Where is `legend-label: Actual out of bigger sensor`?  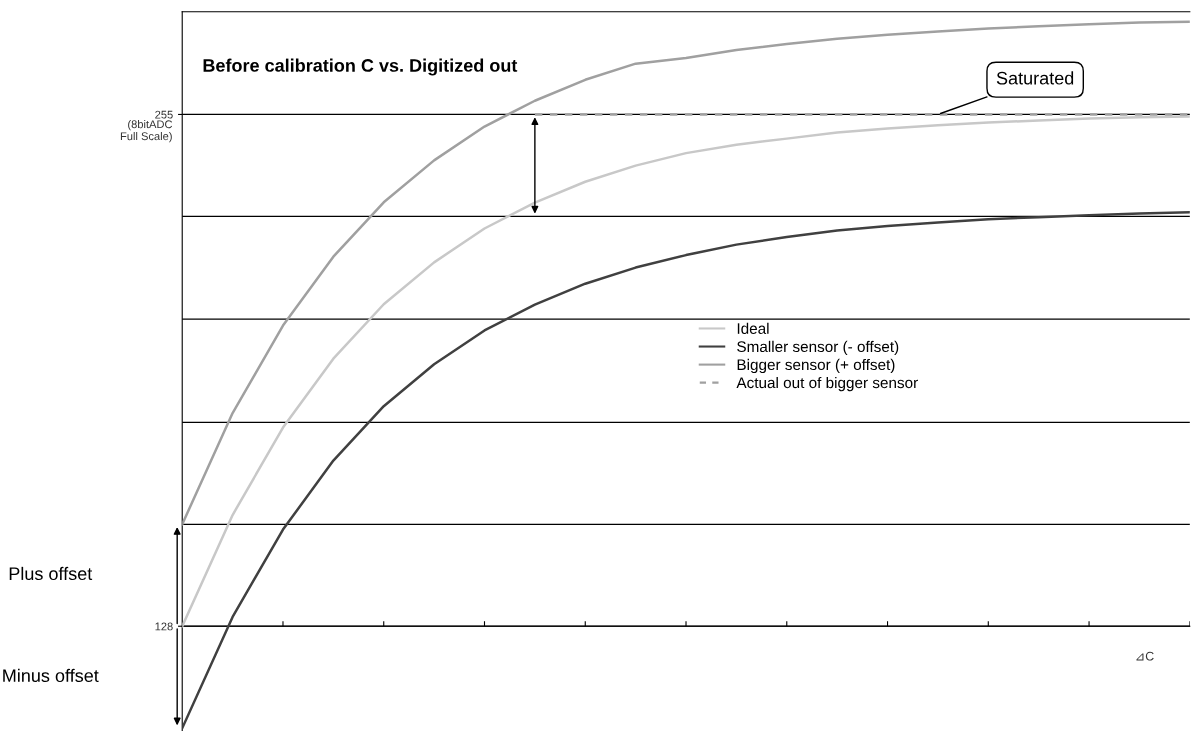 legend-label: Actual out of bigger sensor is located at coordinates (827, 384).